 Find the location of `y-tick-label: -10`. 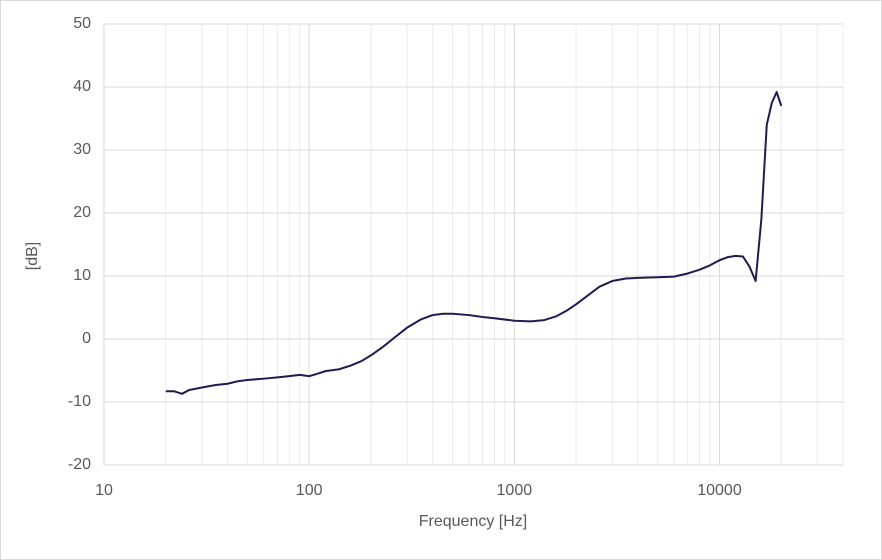

y-tick-label: -10 is located at coordinates (79, 401).